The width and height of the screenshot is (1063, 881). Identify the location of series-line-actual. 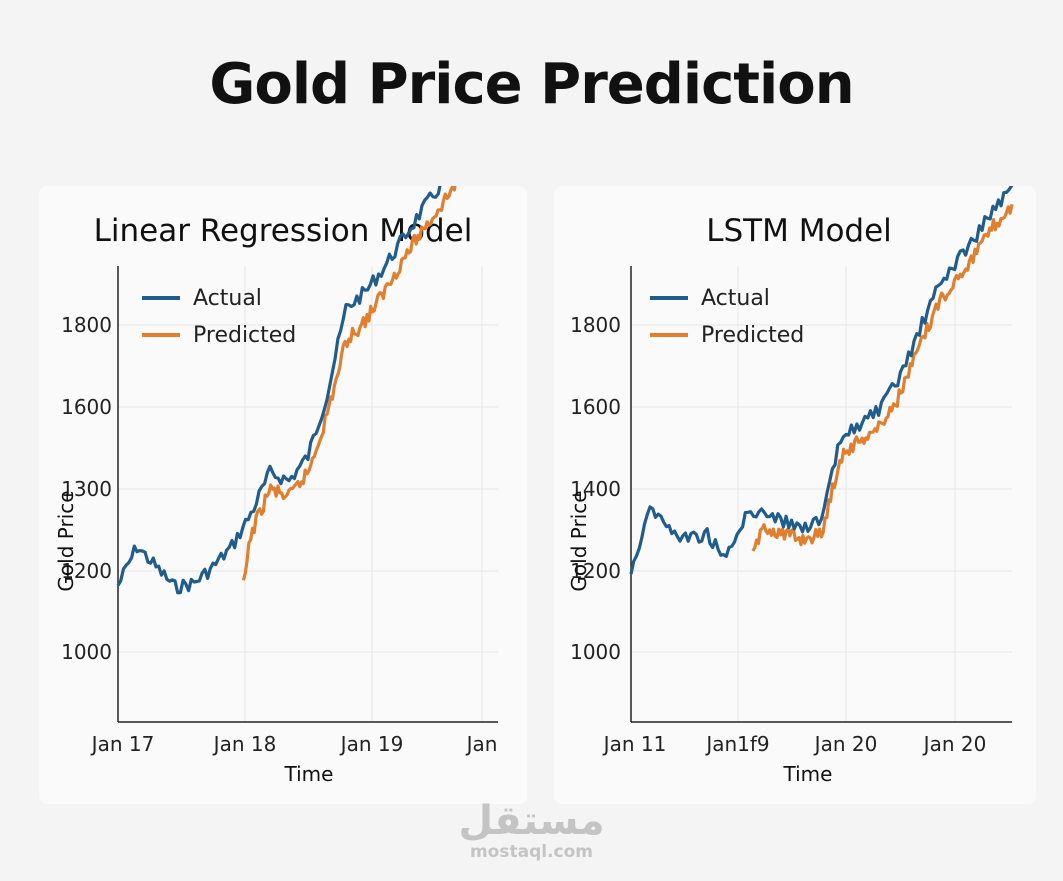
(279, 390).